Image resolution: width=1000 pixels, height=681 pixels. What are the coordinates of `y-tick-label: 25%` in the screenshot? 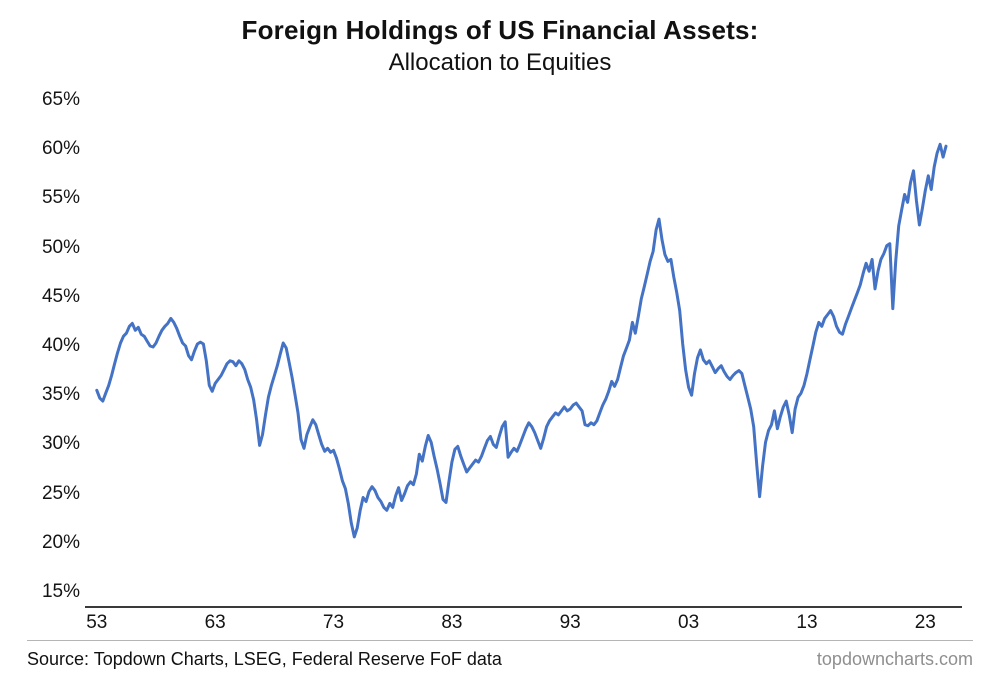 It's located at (60, 493).